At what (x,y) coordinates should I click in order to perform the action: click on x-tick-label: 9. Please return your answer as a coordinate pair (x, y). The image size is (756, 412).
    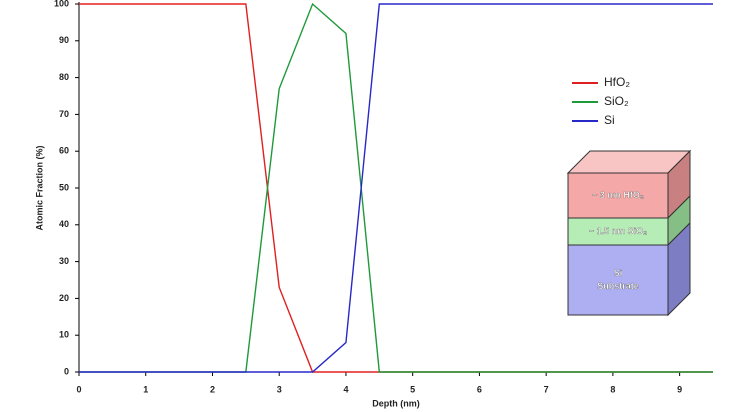
    Looking at the image, I should click on (679, 389).